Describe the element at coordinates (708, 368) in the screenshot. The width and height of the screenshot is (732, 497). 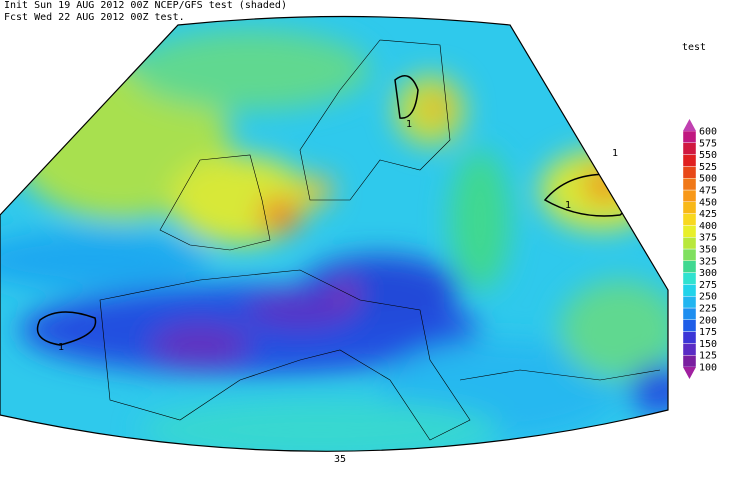
I see `colorbar-tick-label: 100` at that location.